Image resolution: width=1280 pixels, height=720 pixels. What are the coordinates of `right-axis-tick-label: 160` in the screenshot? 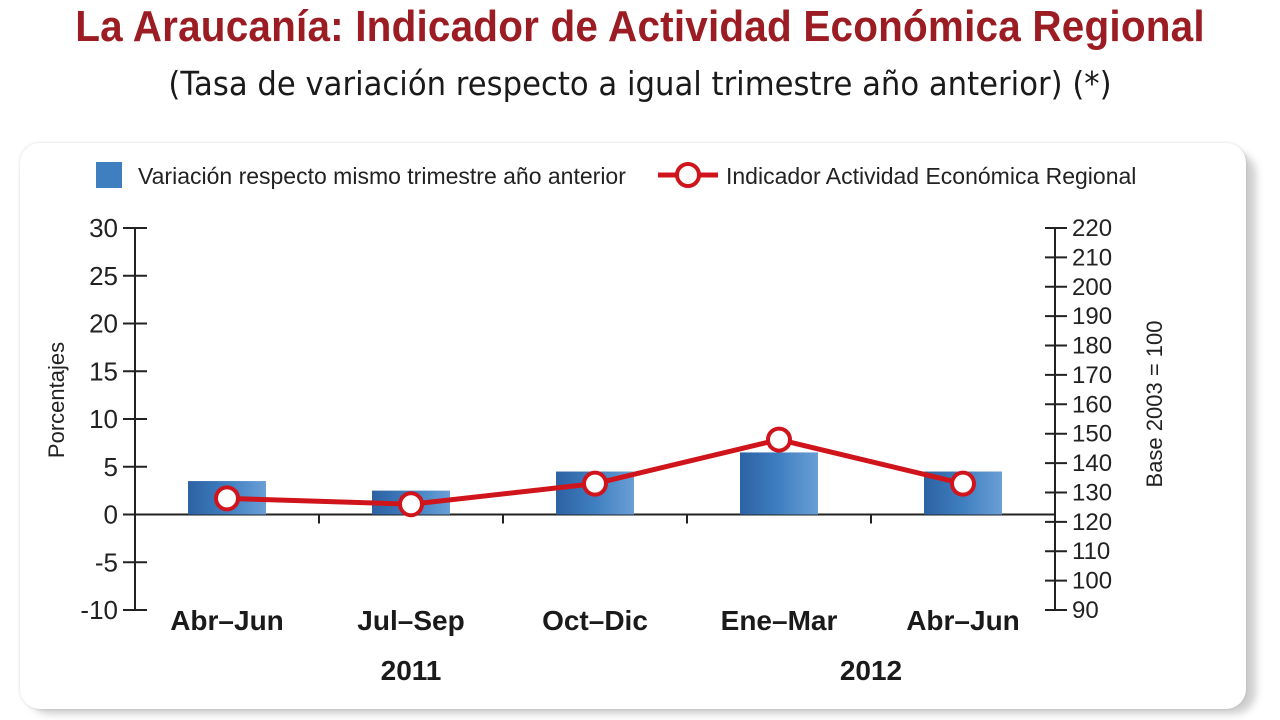 It's located at (1092, 404).